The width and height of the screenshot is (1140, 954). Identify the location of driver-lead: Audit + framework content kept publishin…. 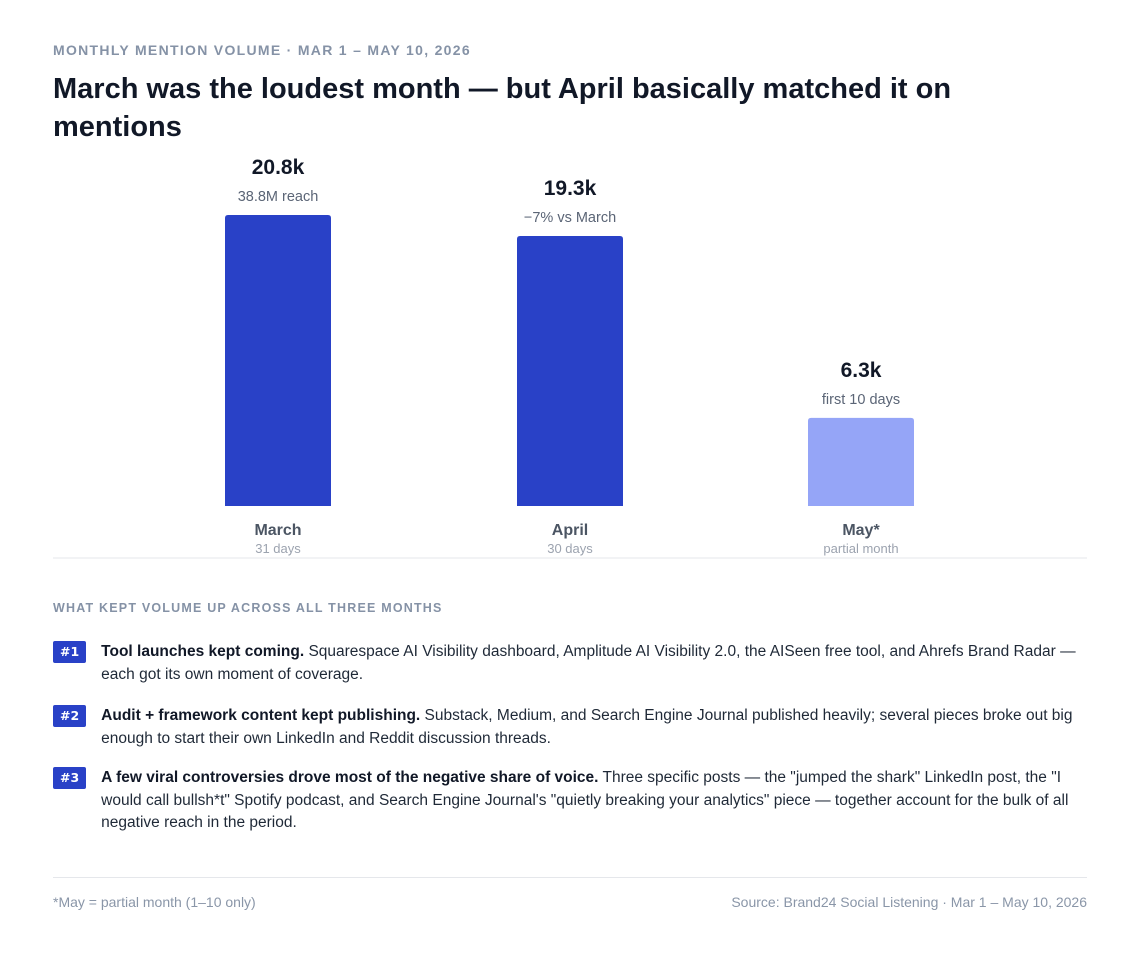
(261, 715).